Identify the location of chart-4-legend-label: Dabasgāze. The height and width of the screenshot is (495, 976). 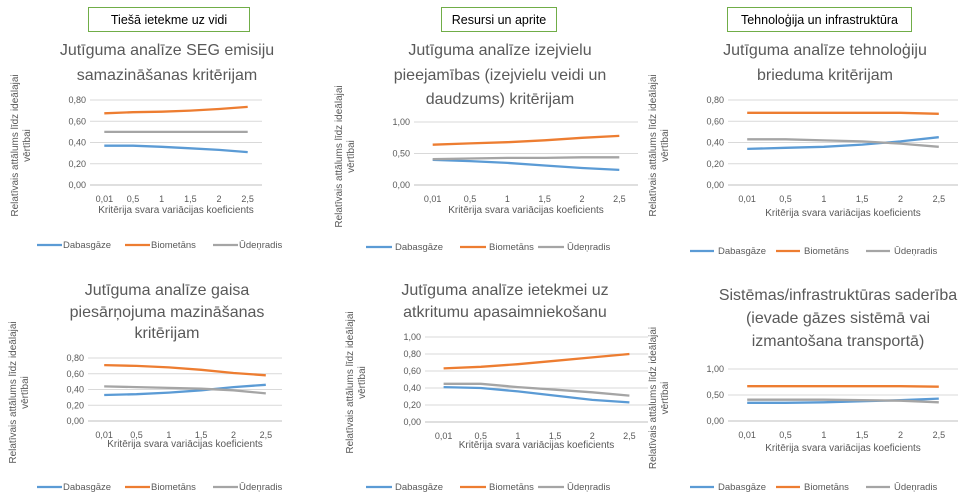
(87, 487).